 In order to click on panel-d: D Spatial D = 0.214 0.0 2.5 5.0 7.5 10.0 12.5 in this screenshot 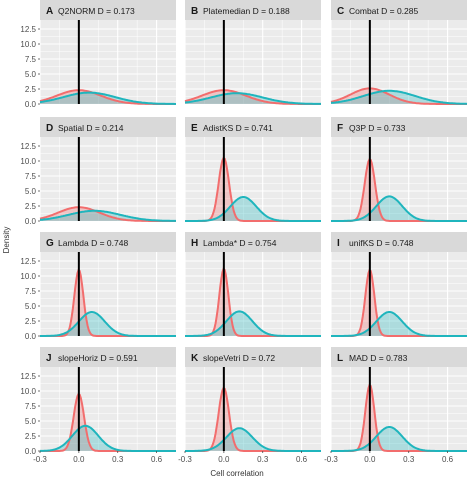, I will do `click(98, 171)`.